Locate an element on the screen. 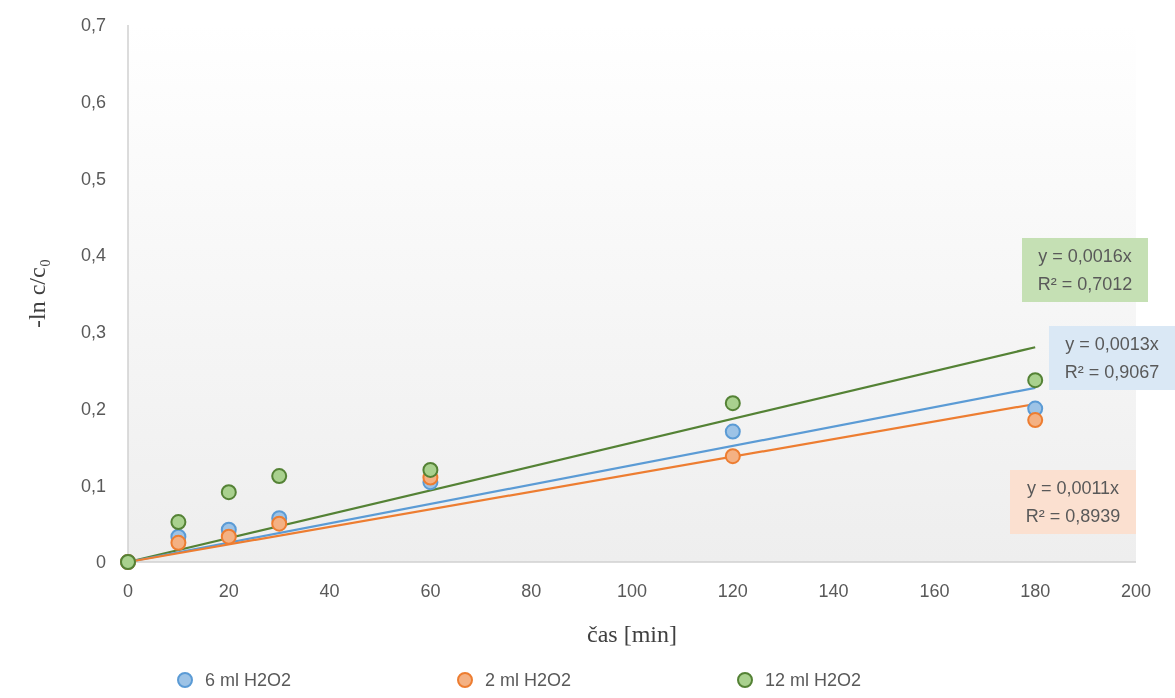 The width and height of the screenshot is (1175, 698). y-tick-label: 0,2 is located at coordinates (93, 408).